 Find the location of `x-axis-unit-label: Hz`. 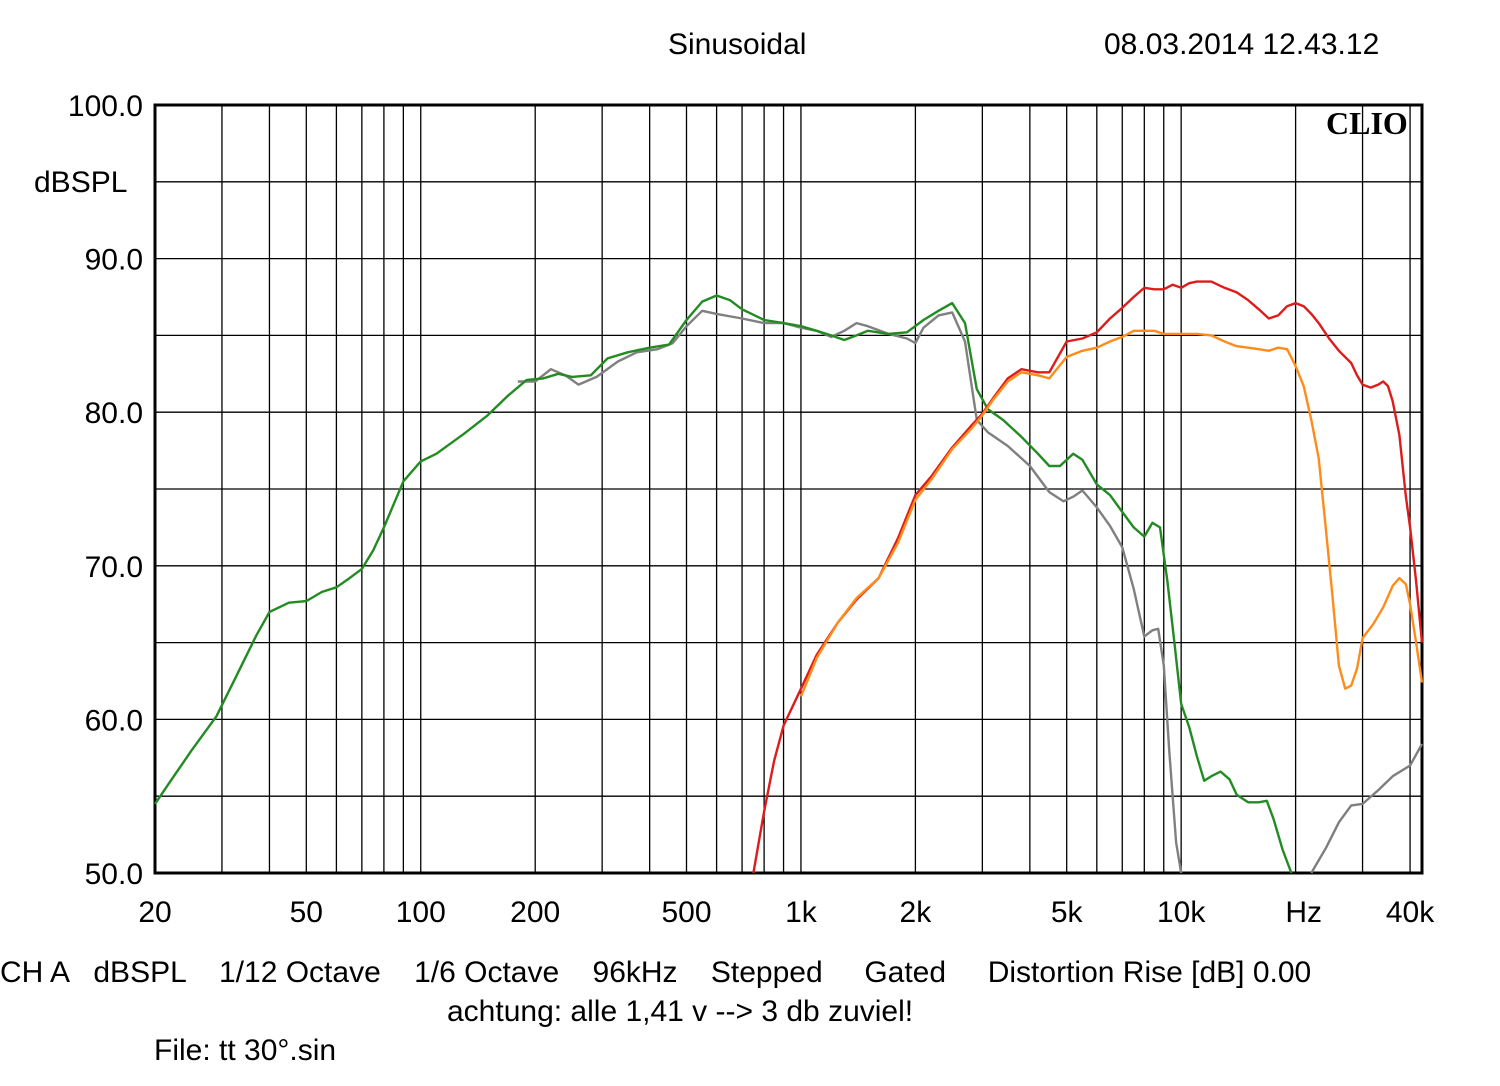

x-axis-unit-label: Hz is located at coordinates (1303, 912).